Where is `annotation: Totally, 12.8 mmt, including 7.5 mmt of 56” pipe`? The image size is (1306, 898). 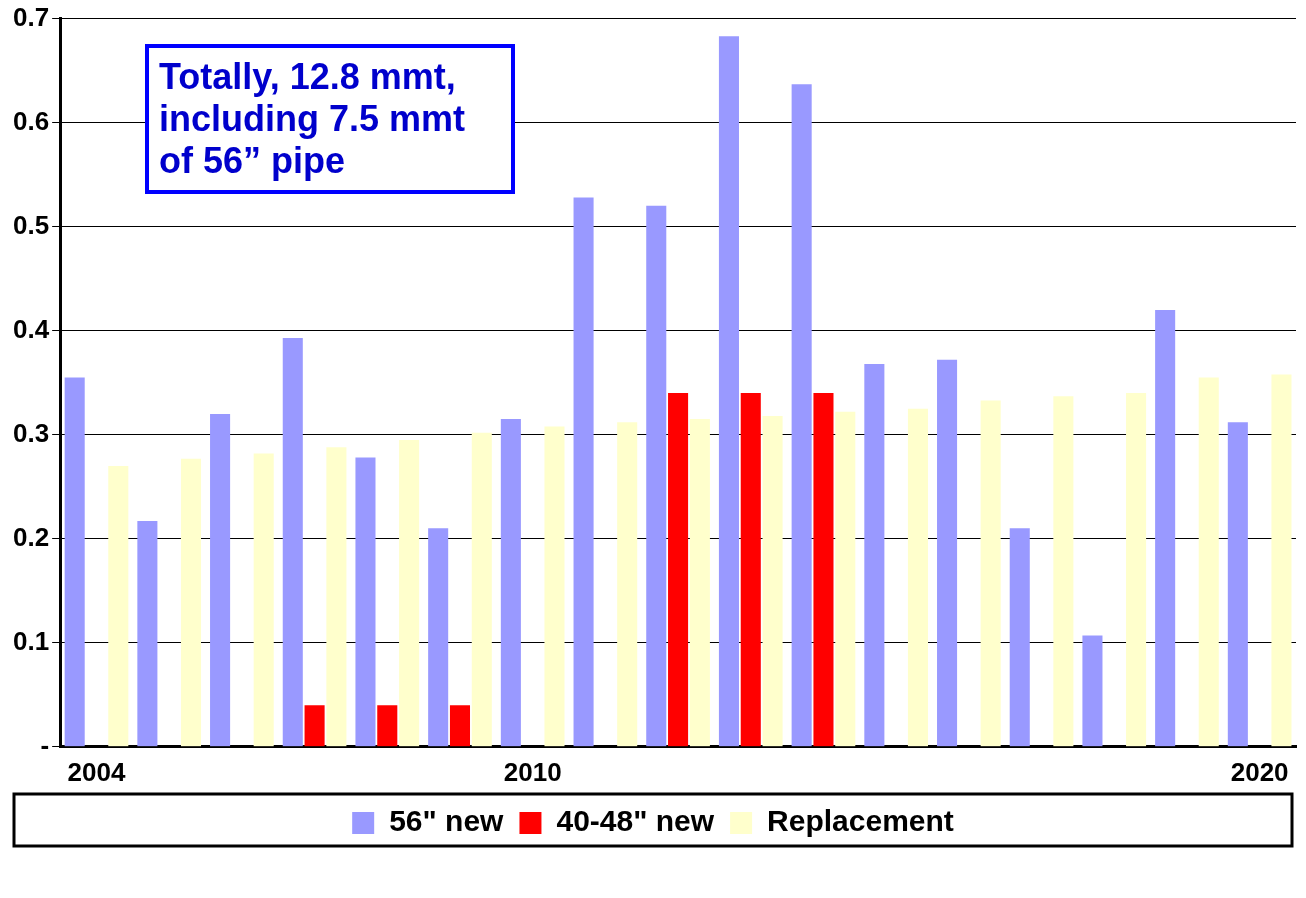 annotation: Totally, 12.8 mmt, including 7.5 mmt of 56” pipe is located at coordinates (330, 119).